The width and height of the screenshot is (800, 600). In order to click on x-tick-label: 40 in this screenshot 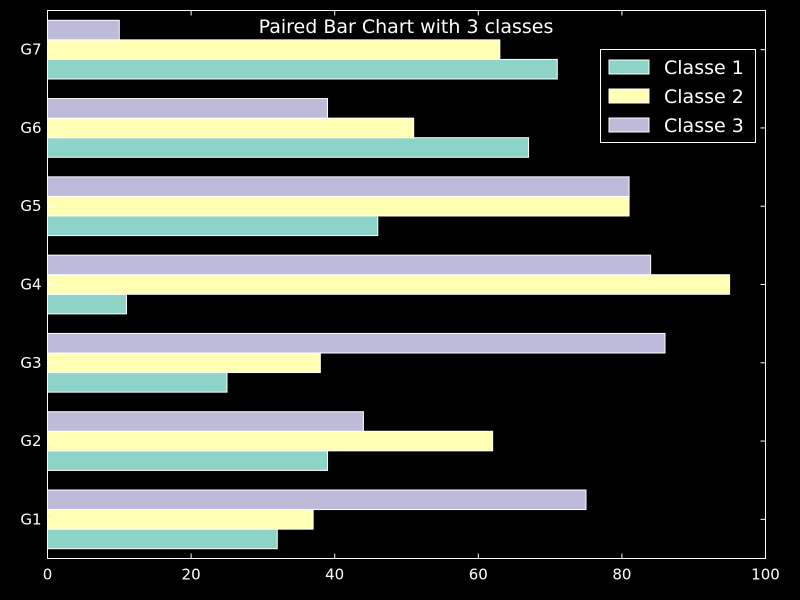, I will do `click(334, 575)`.